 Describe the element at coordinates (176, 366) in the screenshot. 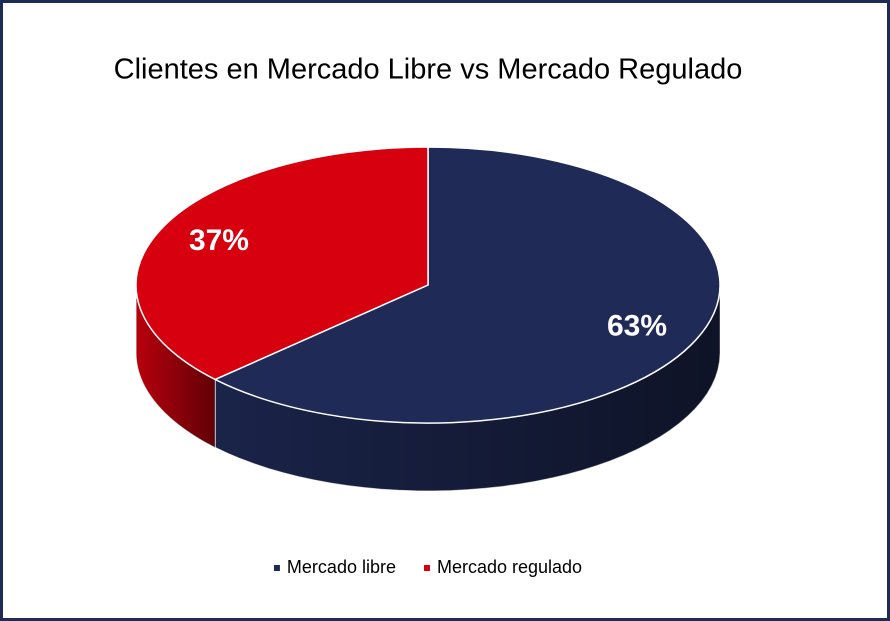

I see `slice-side-shade` at that location.